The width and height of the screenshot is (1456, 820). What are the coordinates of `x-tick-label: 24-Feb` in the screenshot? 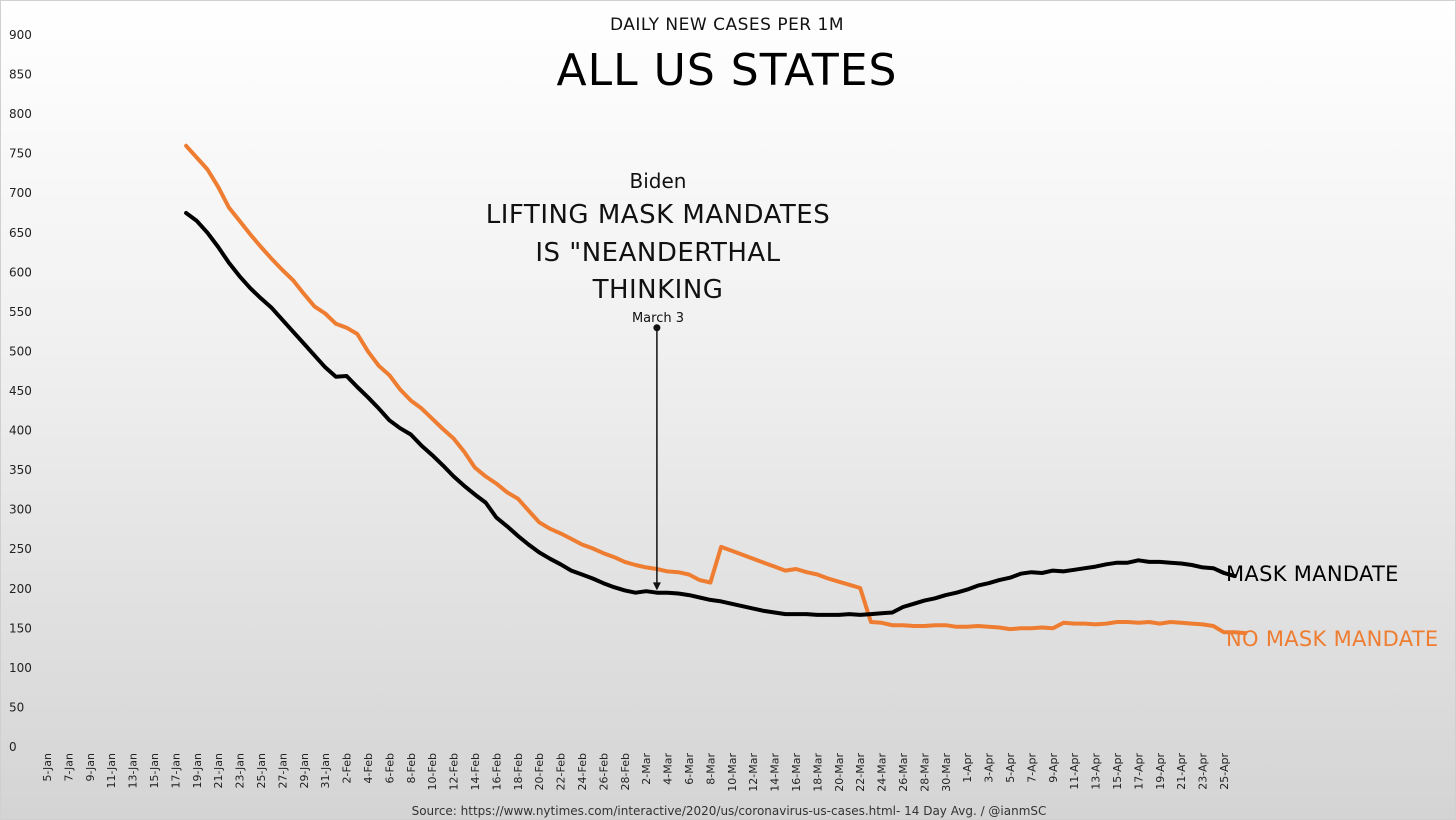 It's located at (582, 771).